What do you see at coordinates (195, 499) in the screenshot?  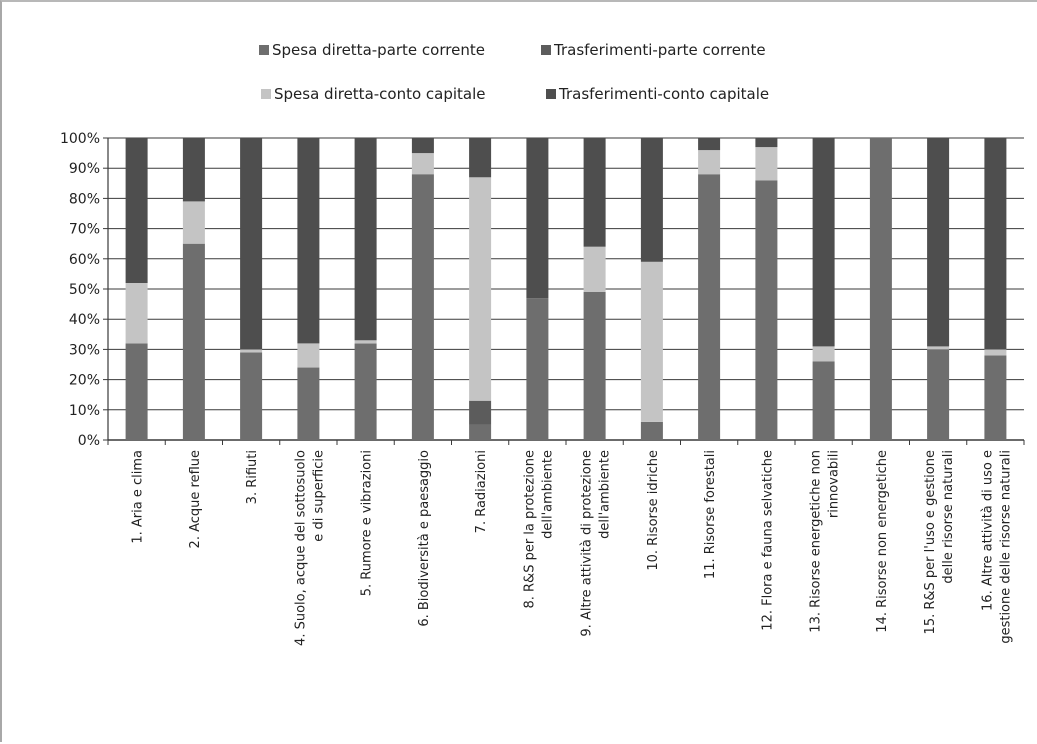 I see `x-tick-label: 2. Acque reflue` at bounding box center [195, 499].